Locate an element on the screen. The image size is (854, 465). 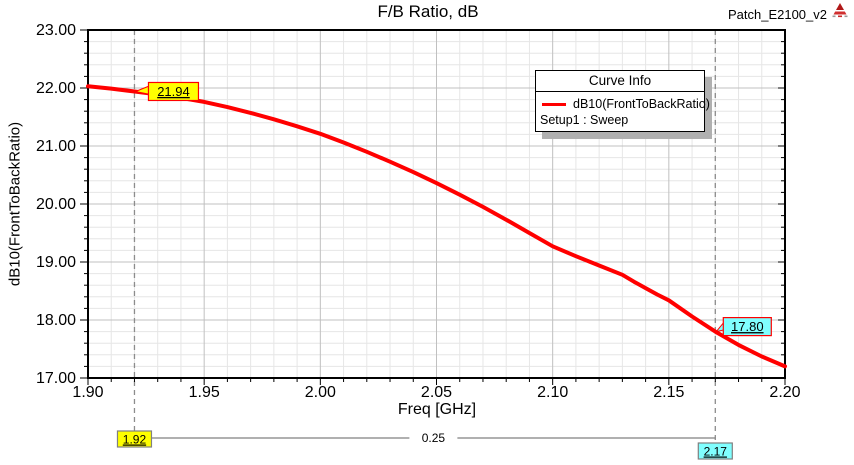
marker-box-m1 is located at coordinates (173, 91).